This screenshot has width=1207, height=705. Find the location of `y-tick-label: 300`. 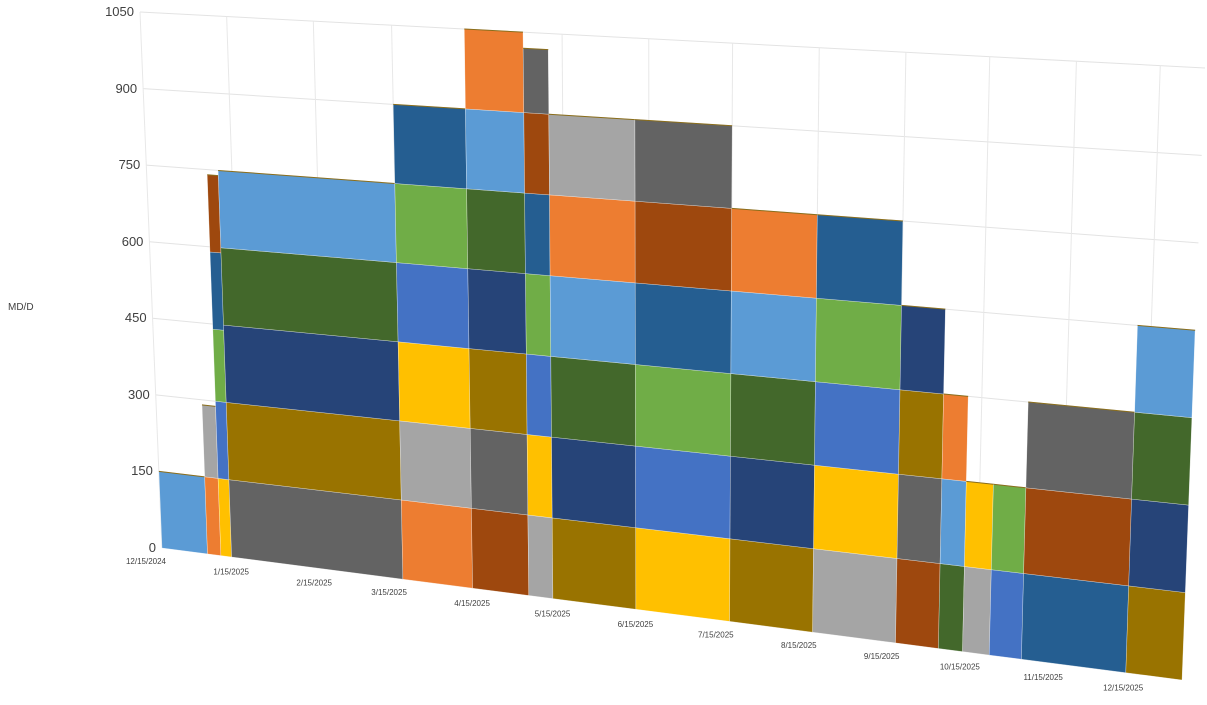

y-tick-label: 300 is located at coordinates (139, 394).